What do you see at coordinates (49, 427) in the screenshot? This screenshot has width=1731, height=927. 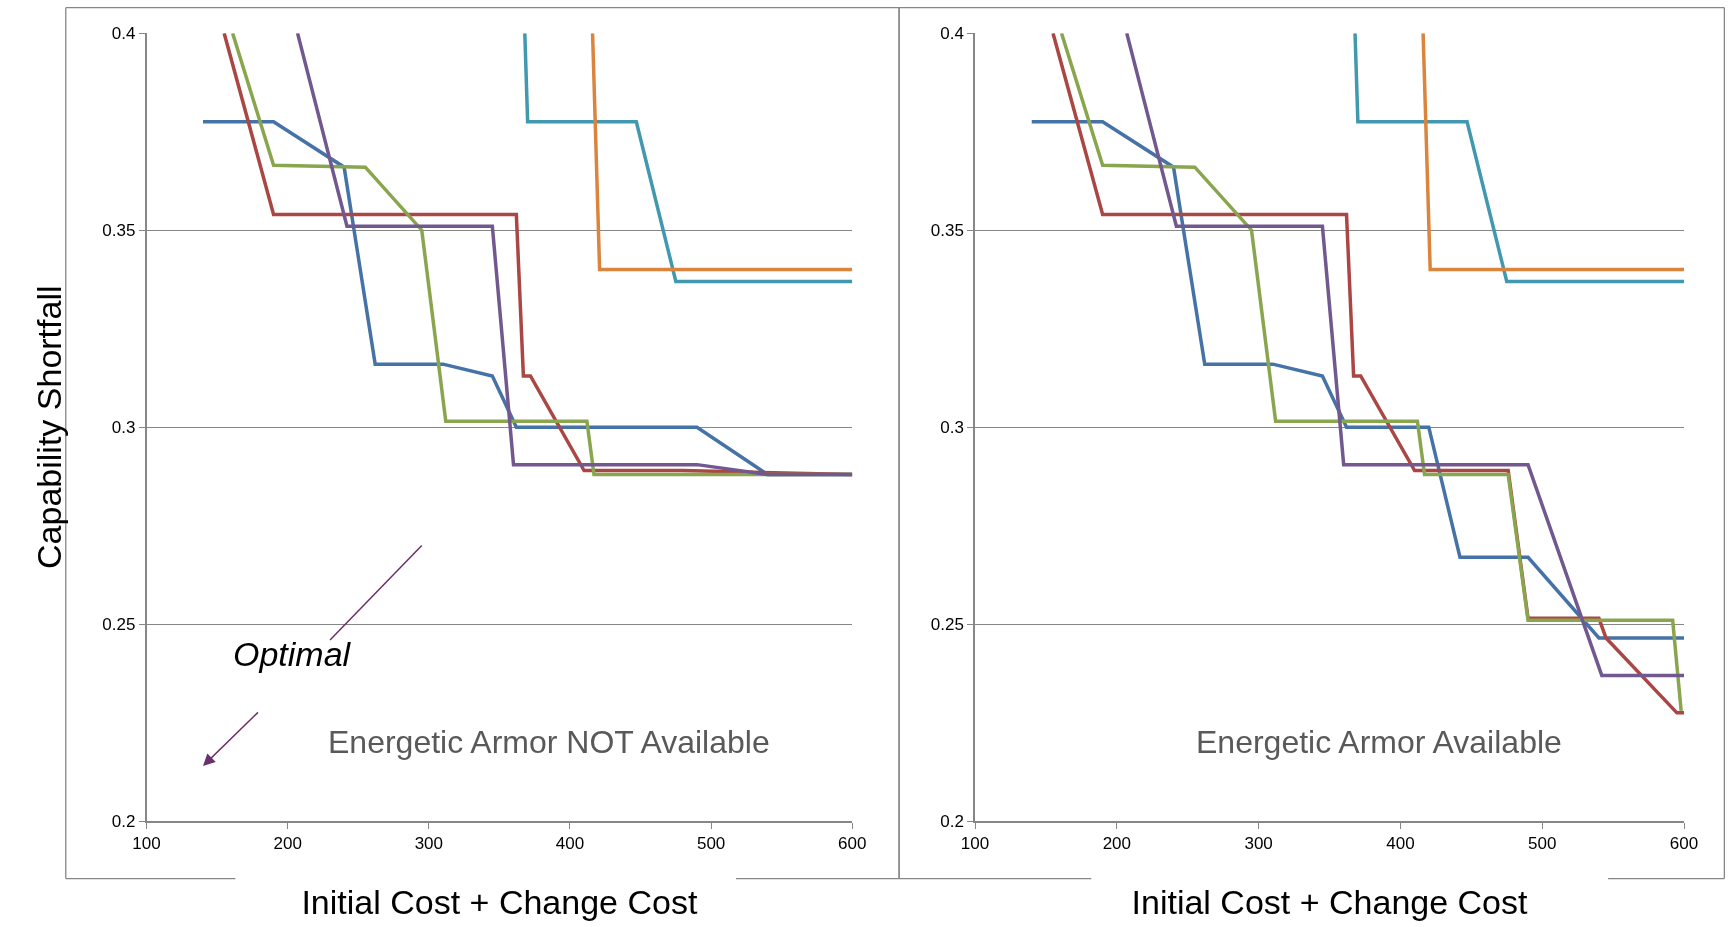 I see `y-axis-title: Capability Shortfall` at bounding box center [49, 427].